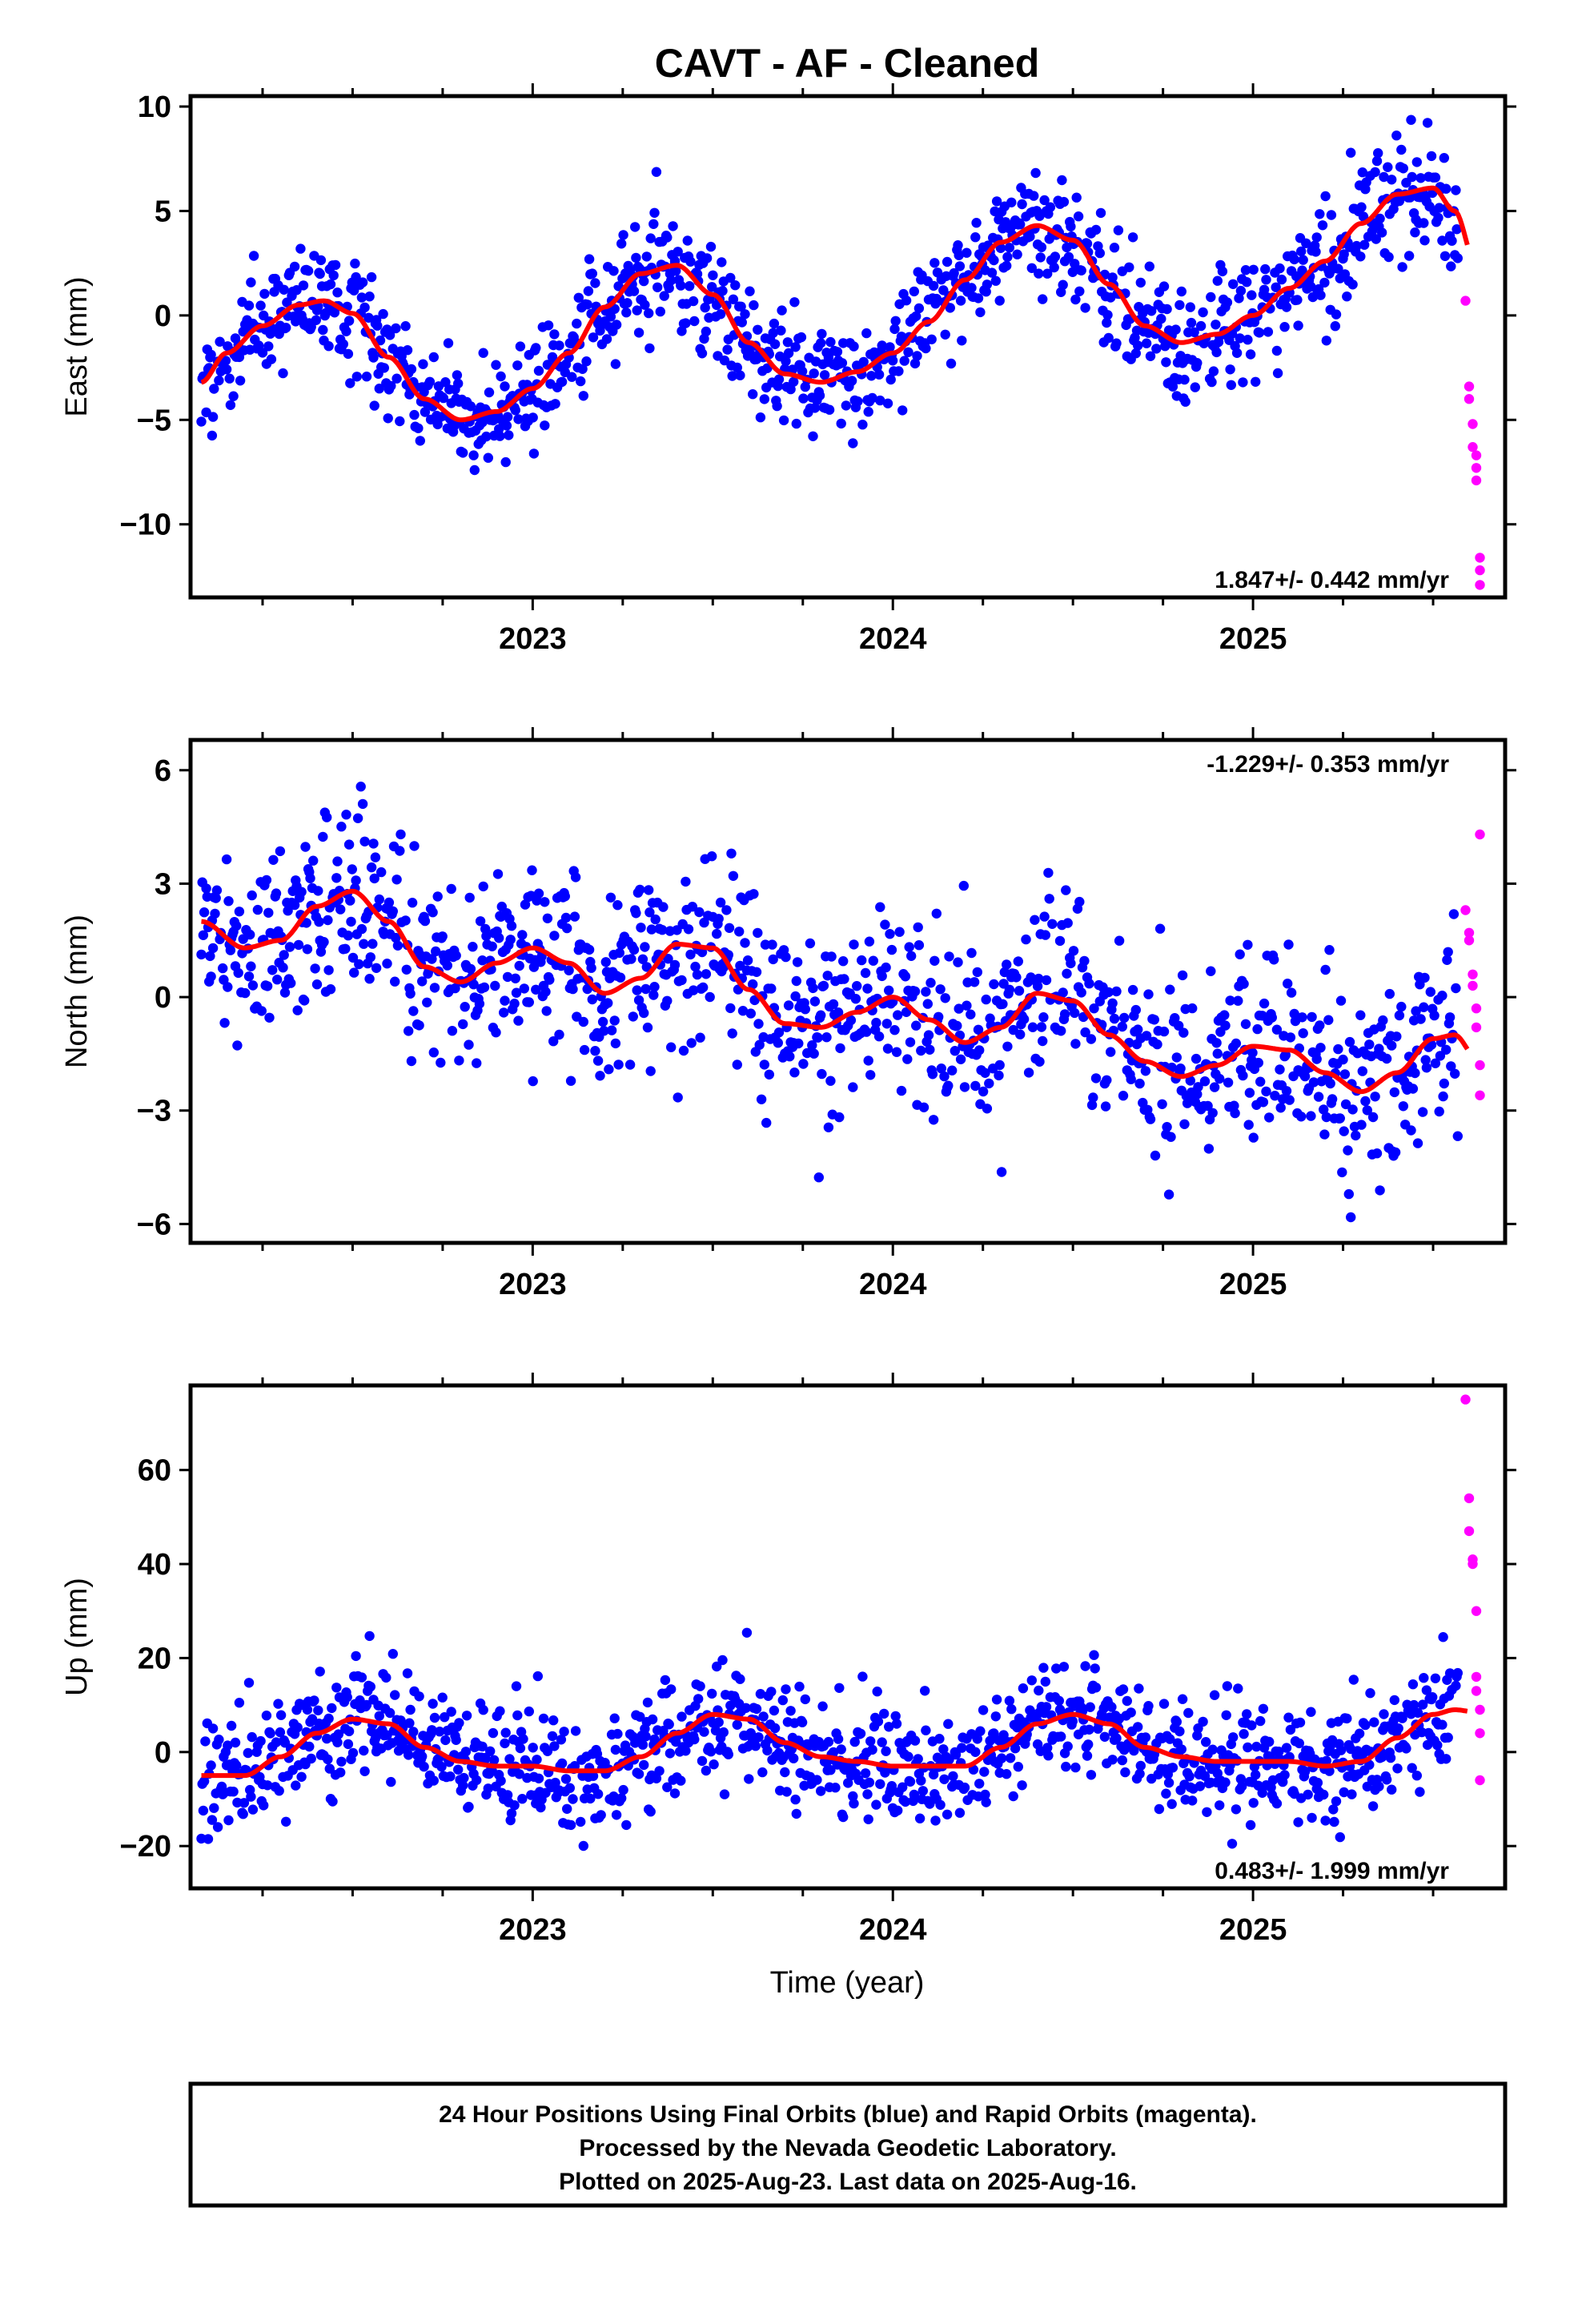 This screenshot has width=1582, height=2324. I want to click on east-rapid-point, so click(1469, 386).